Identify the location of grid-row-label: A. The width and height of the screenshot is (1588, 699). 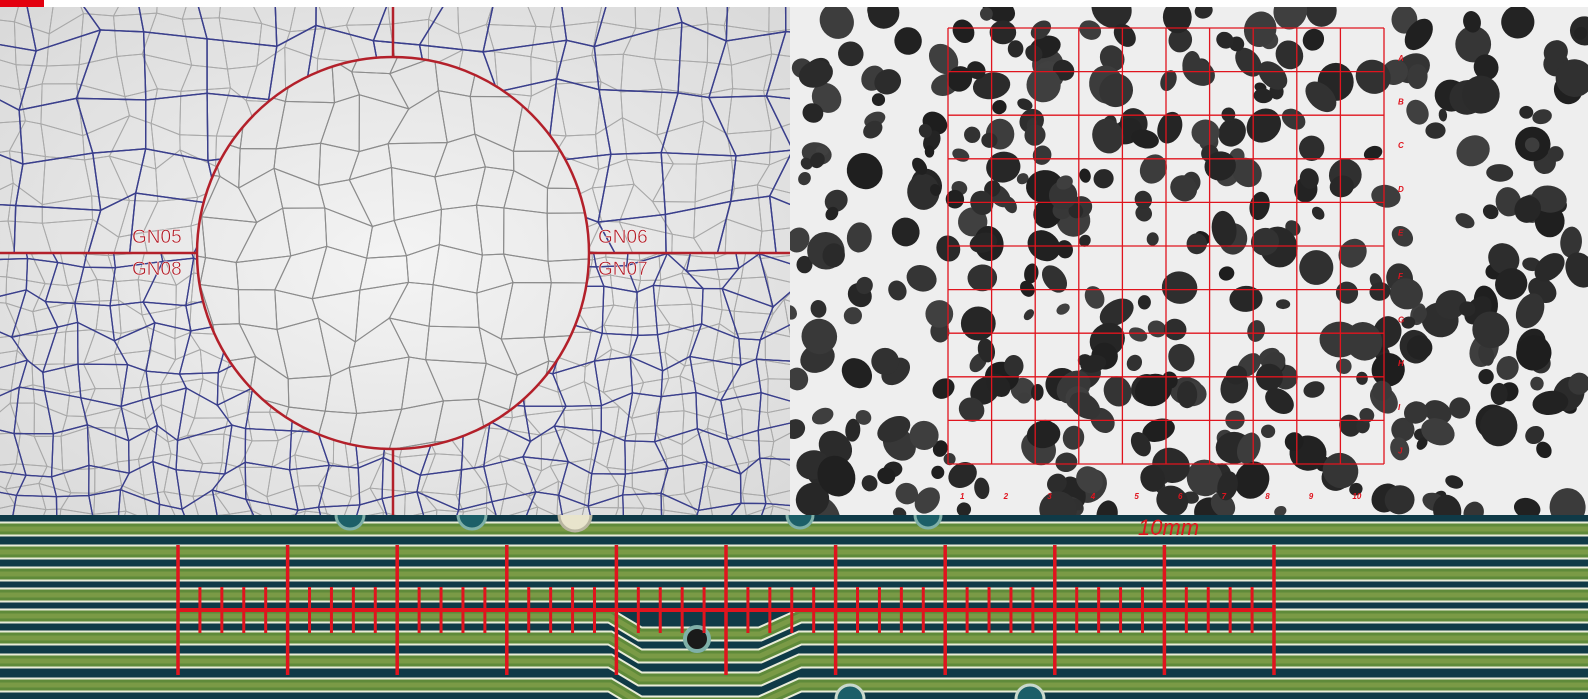
(1400, 58).